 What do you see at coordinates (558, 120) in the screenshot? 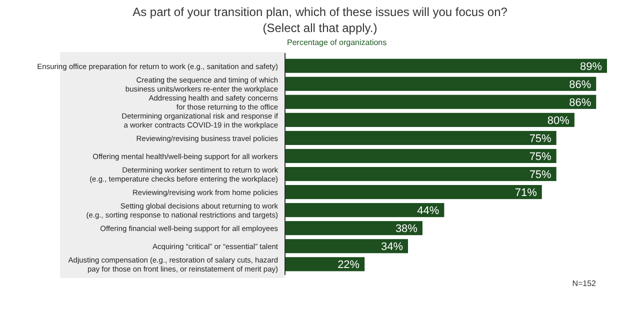
I see `data-label: 80%` at bounding box center [558, 120].